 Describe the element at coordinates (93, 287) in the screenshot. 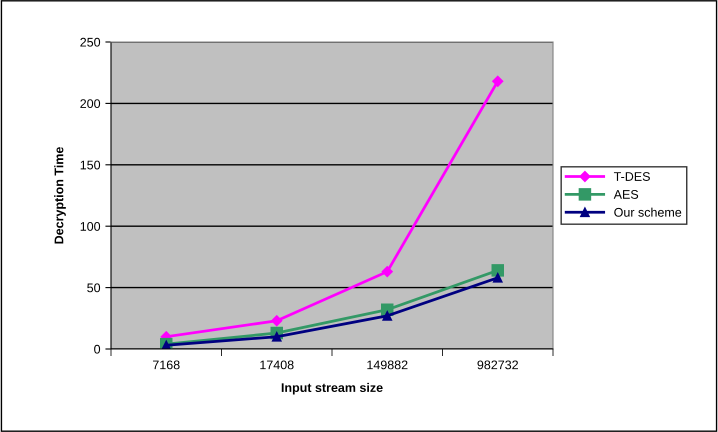

I see `y-tick-label: 50` at that location.